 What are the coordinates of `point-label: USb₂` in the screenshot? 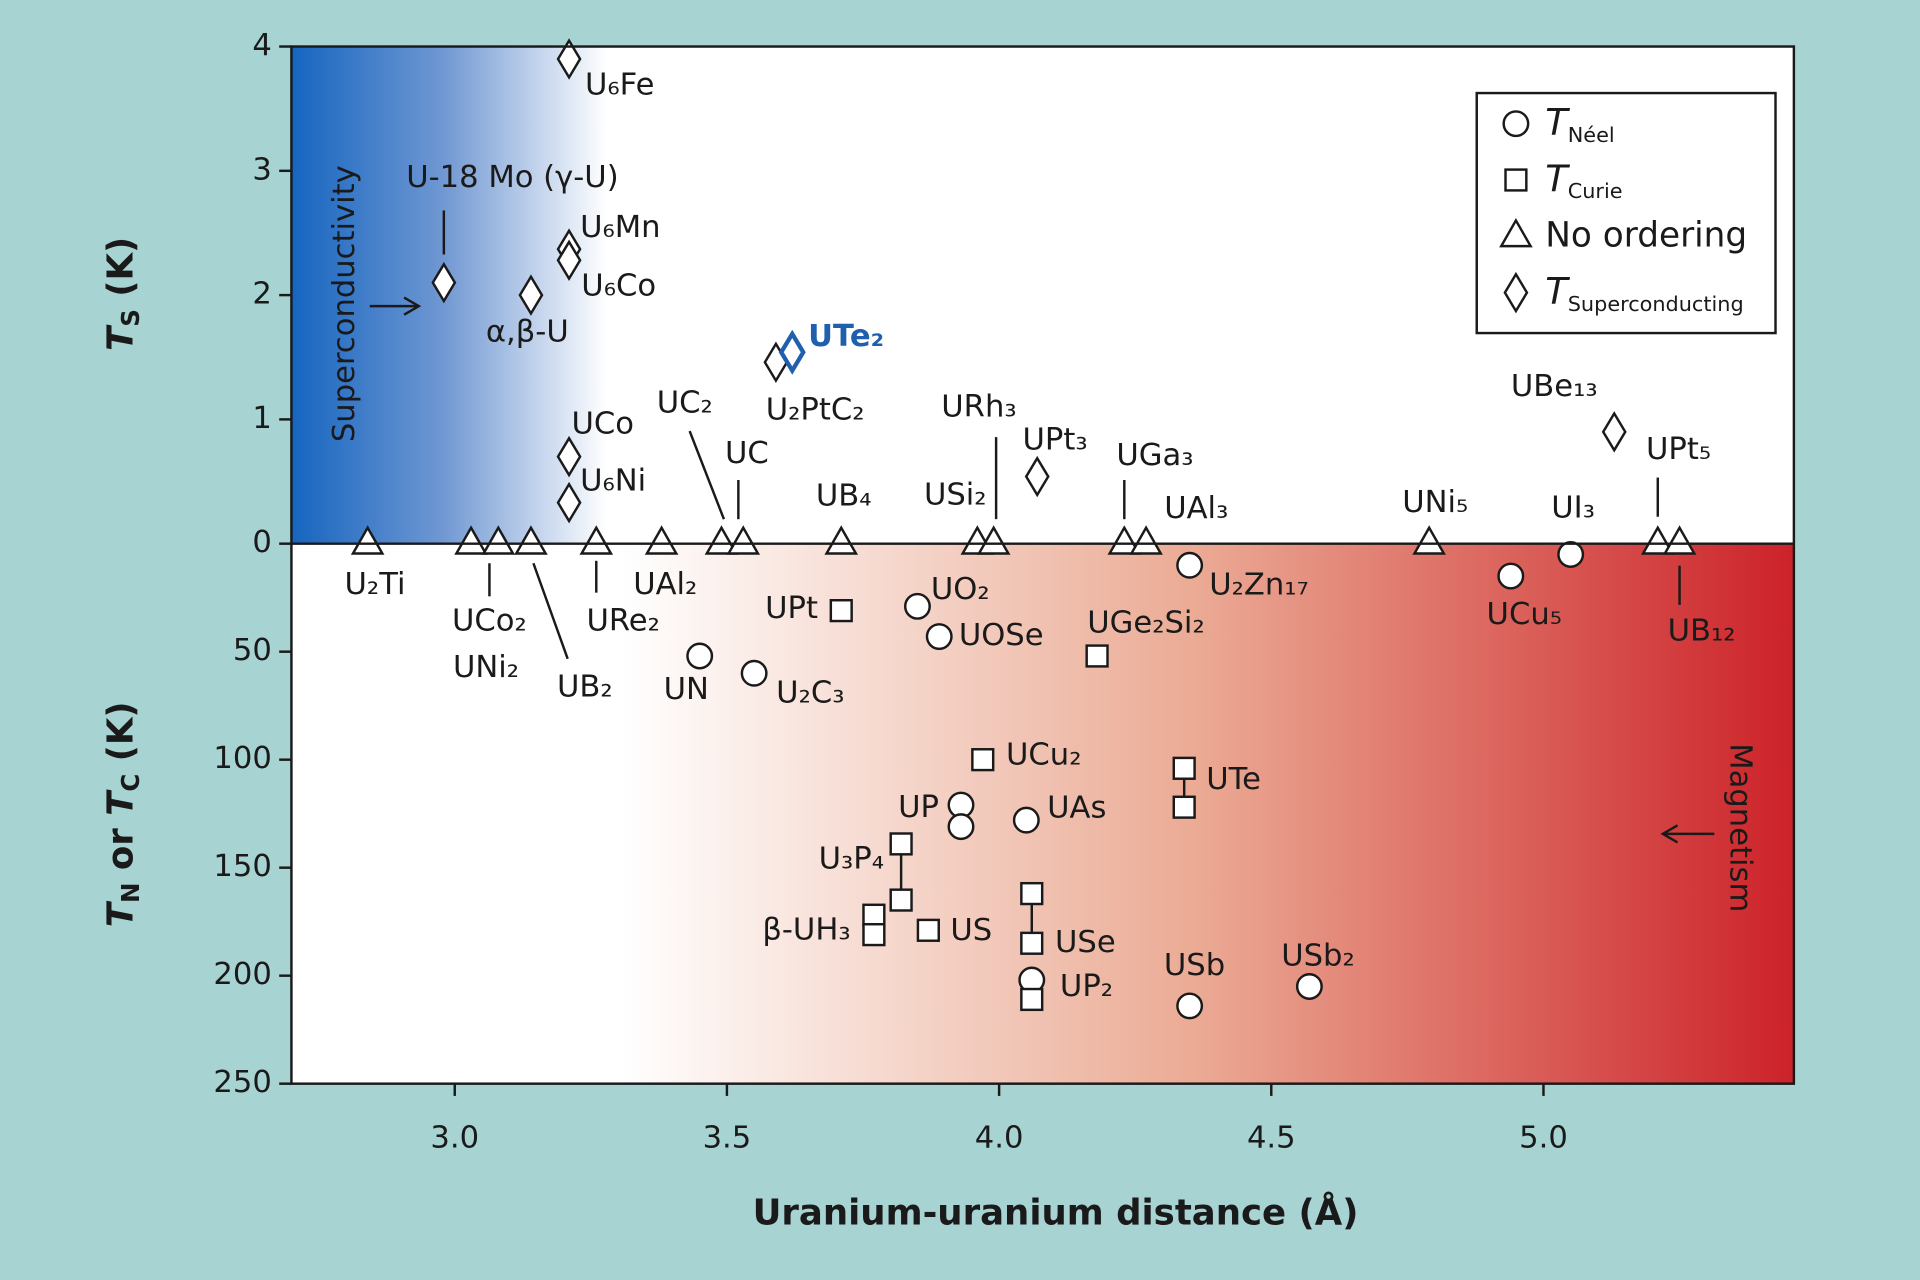 It's located at (1318, 956).